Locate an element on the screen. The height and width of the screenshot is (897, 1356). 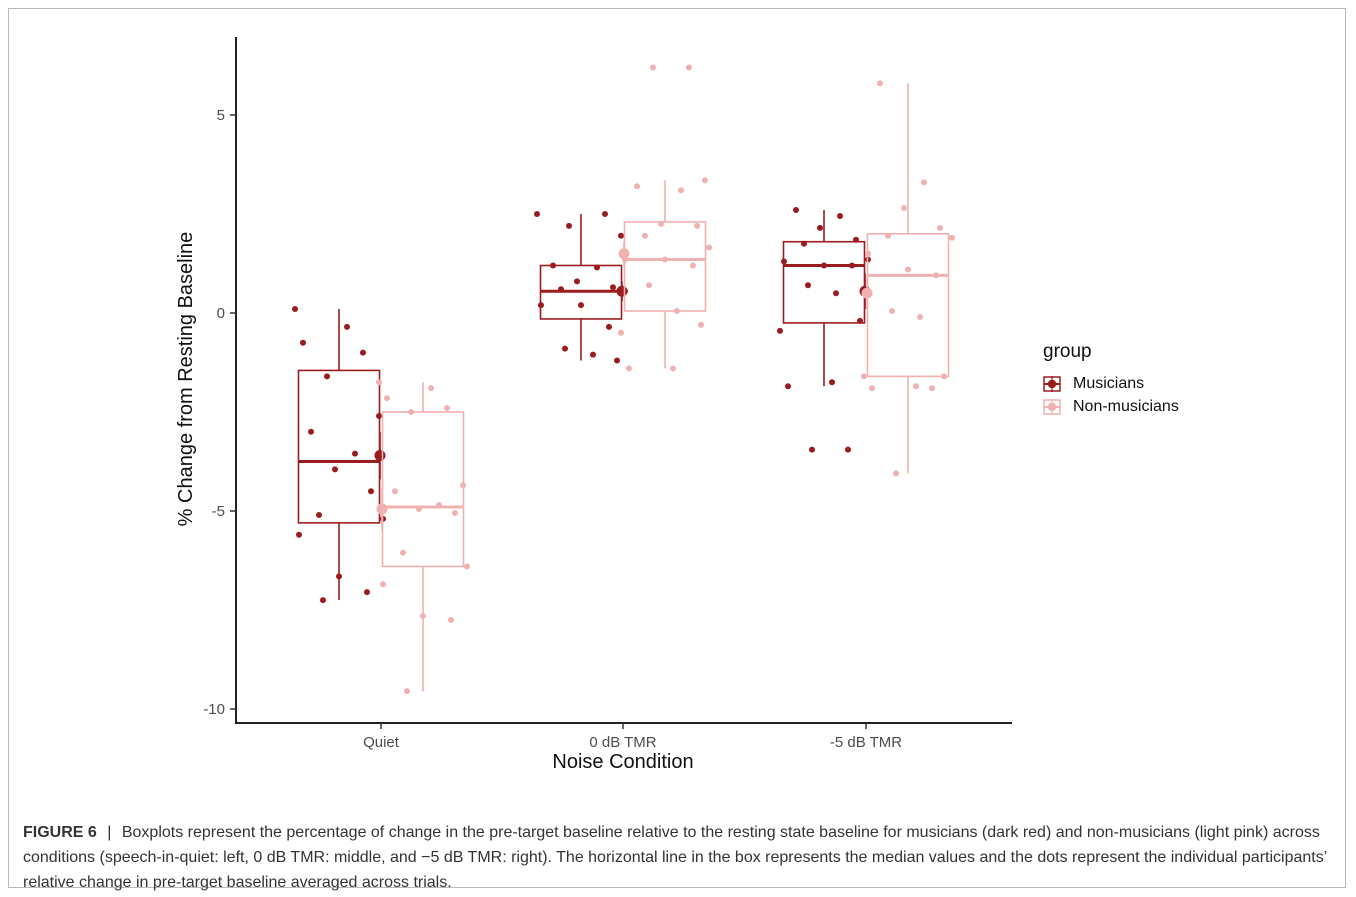
x-tick-label: 0 dB TMR is located at coordinates (622, 742).